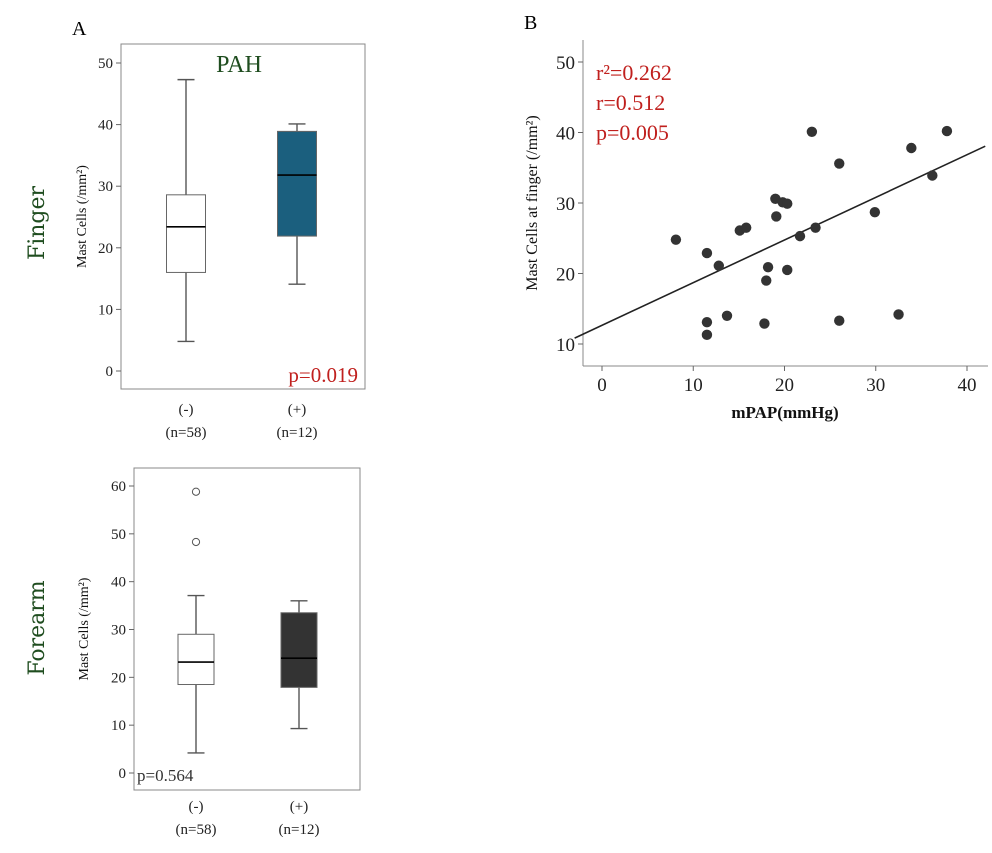  What do you see at coordinates (79, 29) in the screenshot?
I see `panel-label-a: A` at bounding box center [79, 29].